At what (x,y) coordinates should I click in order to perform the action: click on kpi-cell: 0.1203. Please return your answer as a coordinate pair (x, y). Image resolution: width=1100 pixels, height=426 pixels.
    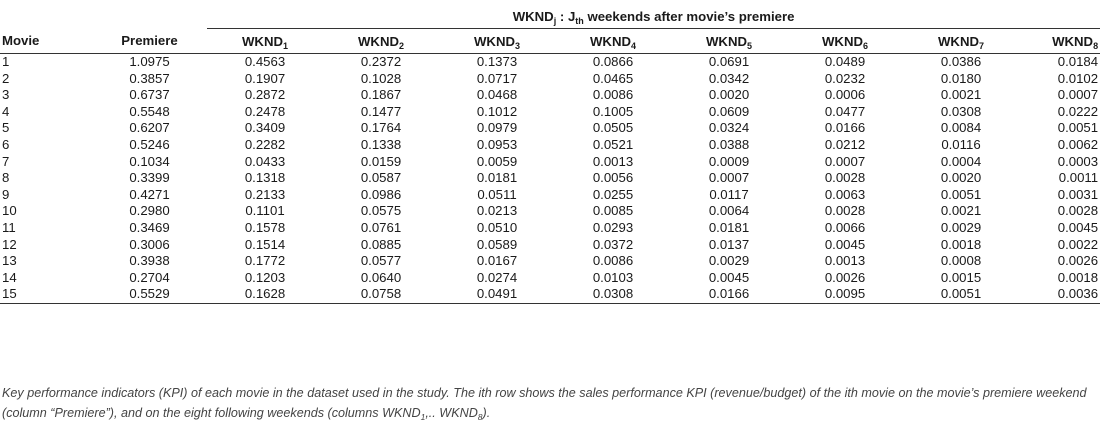
    Looking at the image, I should click on (265, 277).